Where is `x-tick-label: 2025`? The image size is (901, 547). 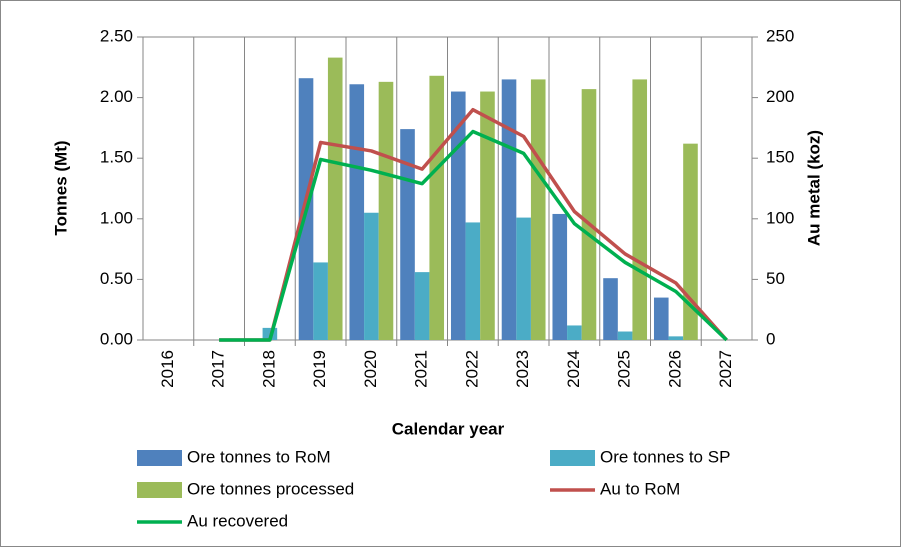
x-tick-label: 2025 is located at coordinates (624, 369).